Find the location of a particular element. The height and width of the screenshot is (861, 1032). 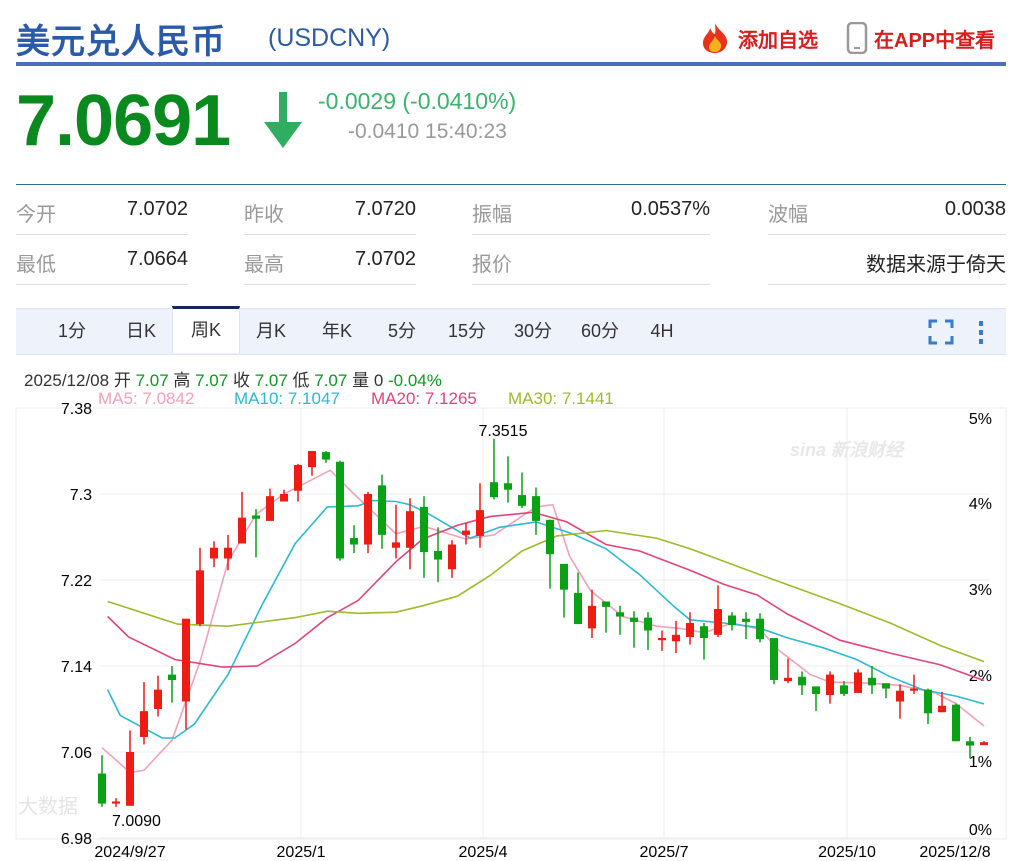

y-tick-label: 7.38 is located at coordinates (76, 409).